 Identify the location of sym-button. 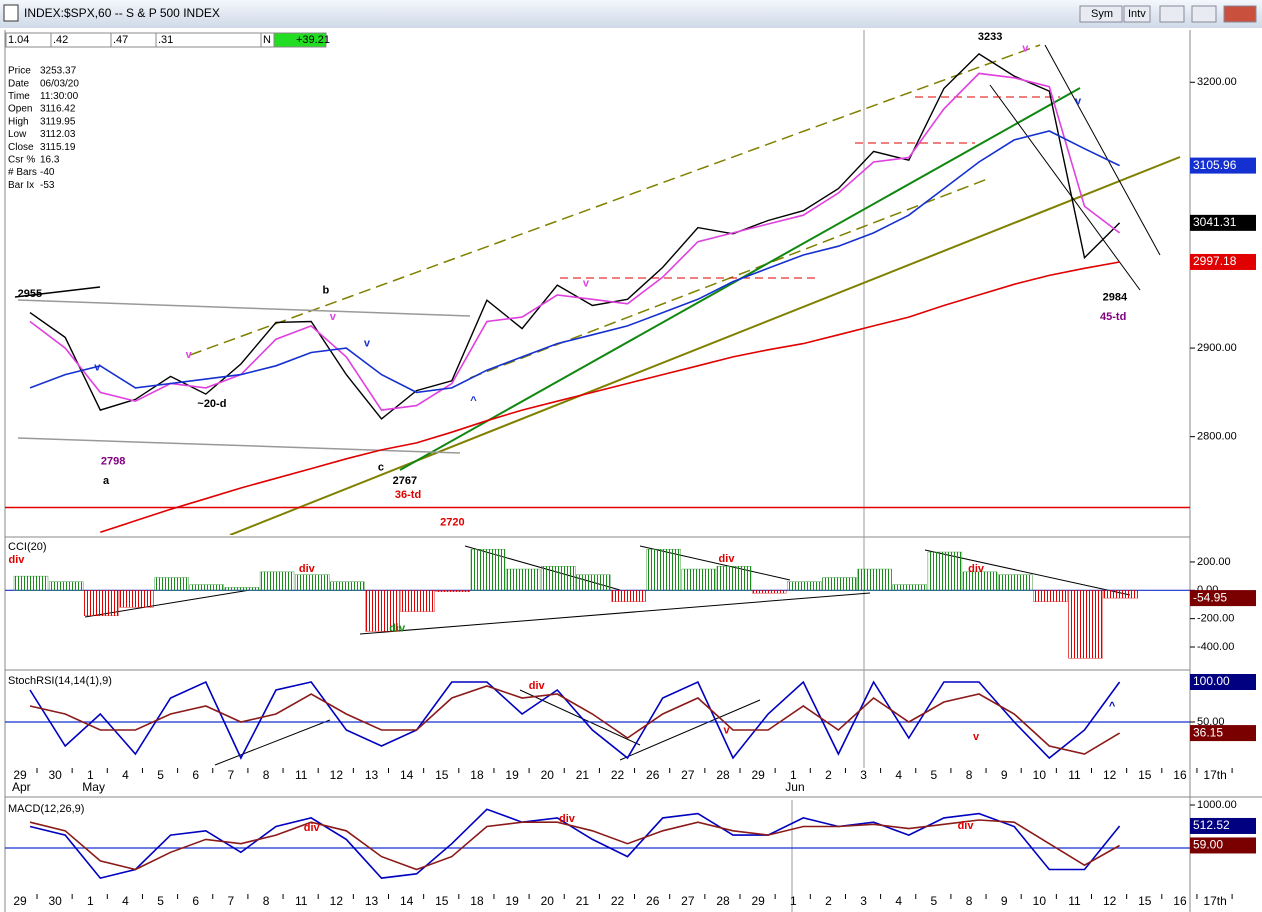
(1101, 14).